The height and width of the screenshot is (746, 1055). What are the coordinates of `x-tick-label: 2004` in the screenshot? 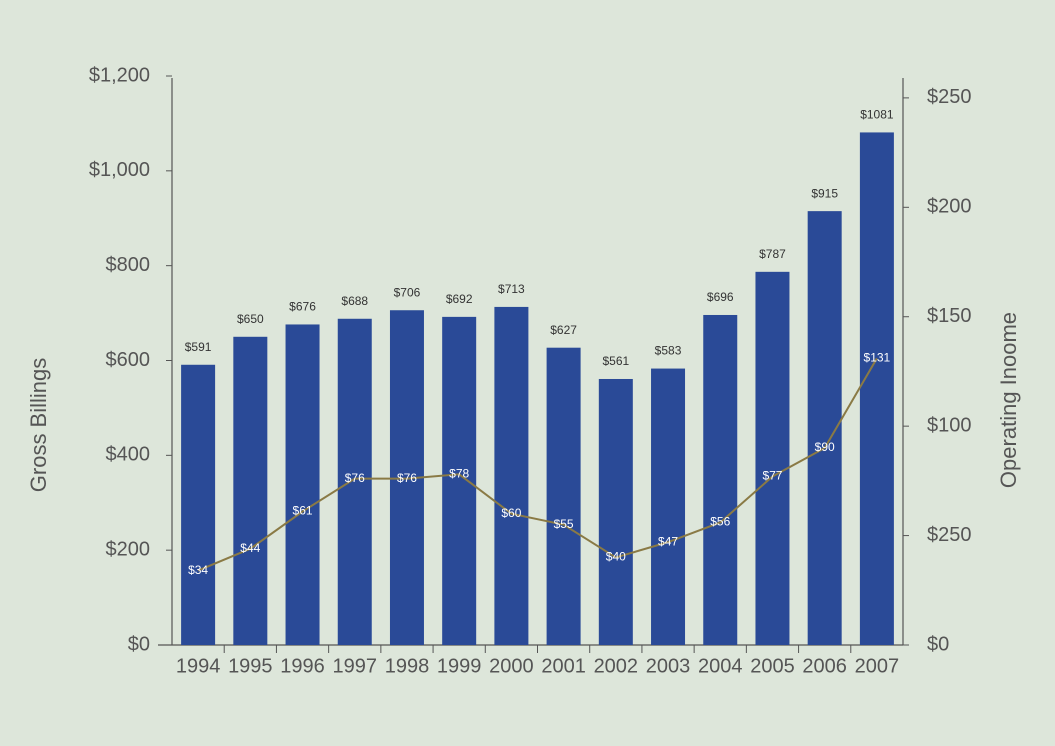 It's located at (720, 666).